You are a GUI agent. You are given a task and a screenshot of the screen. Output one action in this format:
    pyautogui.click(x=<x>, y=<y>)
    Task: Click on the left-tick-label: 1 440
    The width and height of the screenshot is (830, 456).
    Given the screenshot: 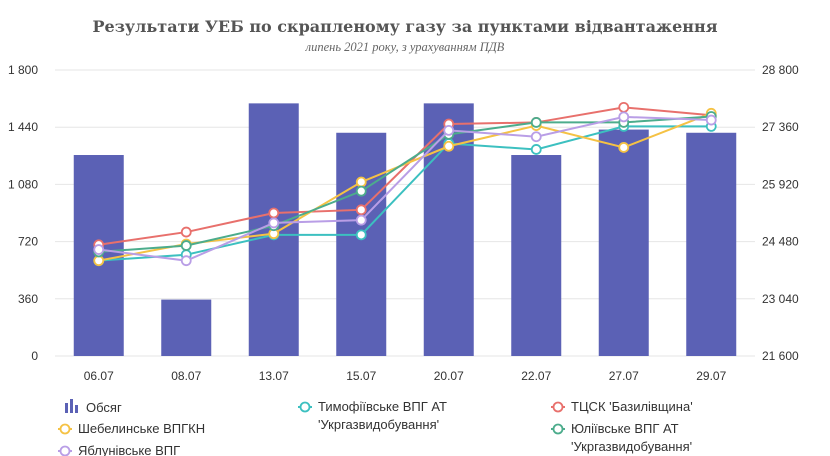 What is the action you would take?
    pyautogui.click(x=23, y=127)
    